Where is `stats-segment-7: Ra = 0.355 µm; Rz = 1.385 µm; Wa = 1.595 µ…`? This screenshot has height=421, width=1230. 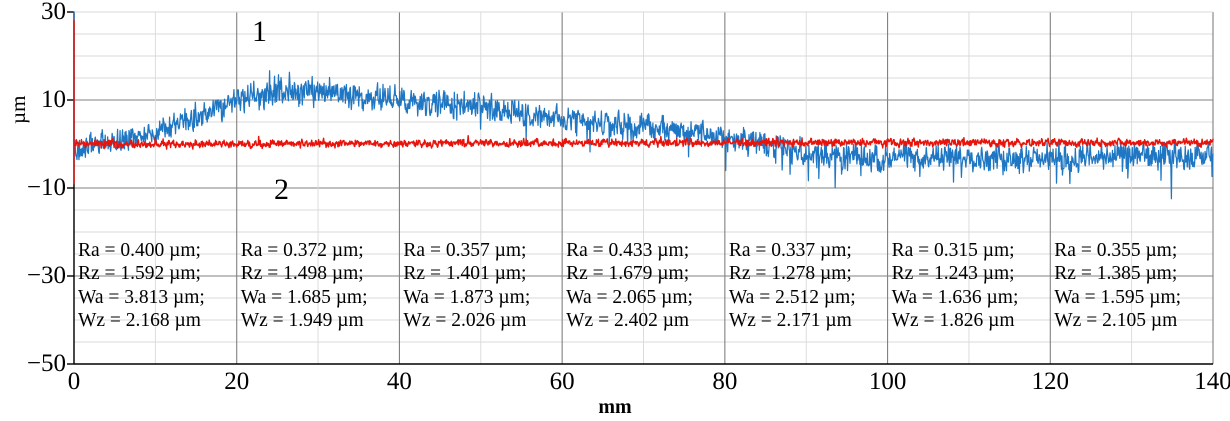 stats-segment-7: Ra = 0.355 µm; Rz = 1.385 µm; Wa = 1.595 µ… is located at coordinates (1117, 286).